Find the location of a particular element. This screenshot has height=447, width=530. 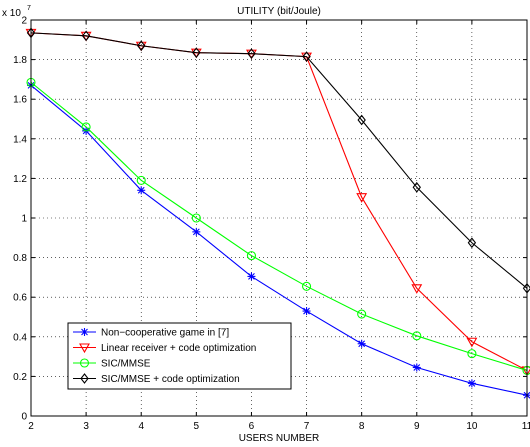

x-tick-label: 7 is located at coordinates (307, 426).